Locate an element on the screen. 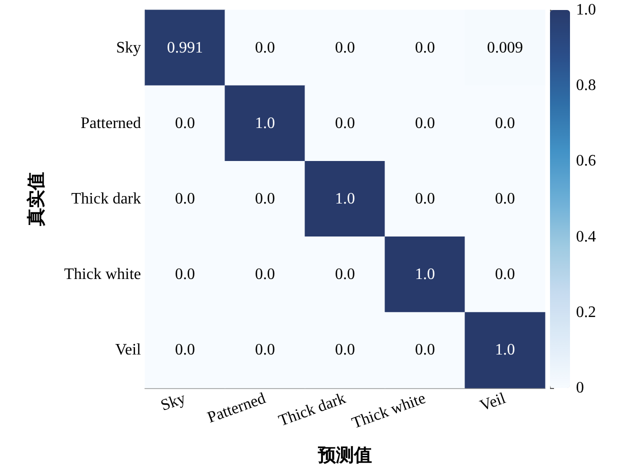  y-tick-label: Thick dark is located at coordinates (106, 199).